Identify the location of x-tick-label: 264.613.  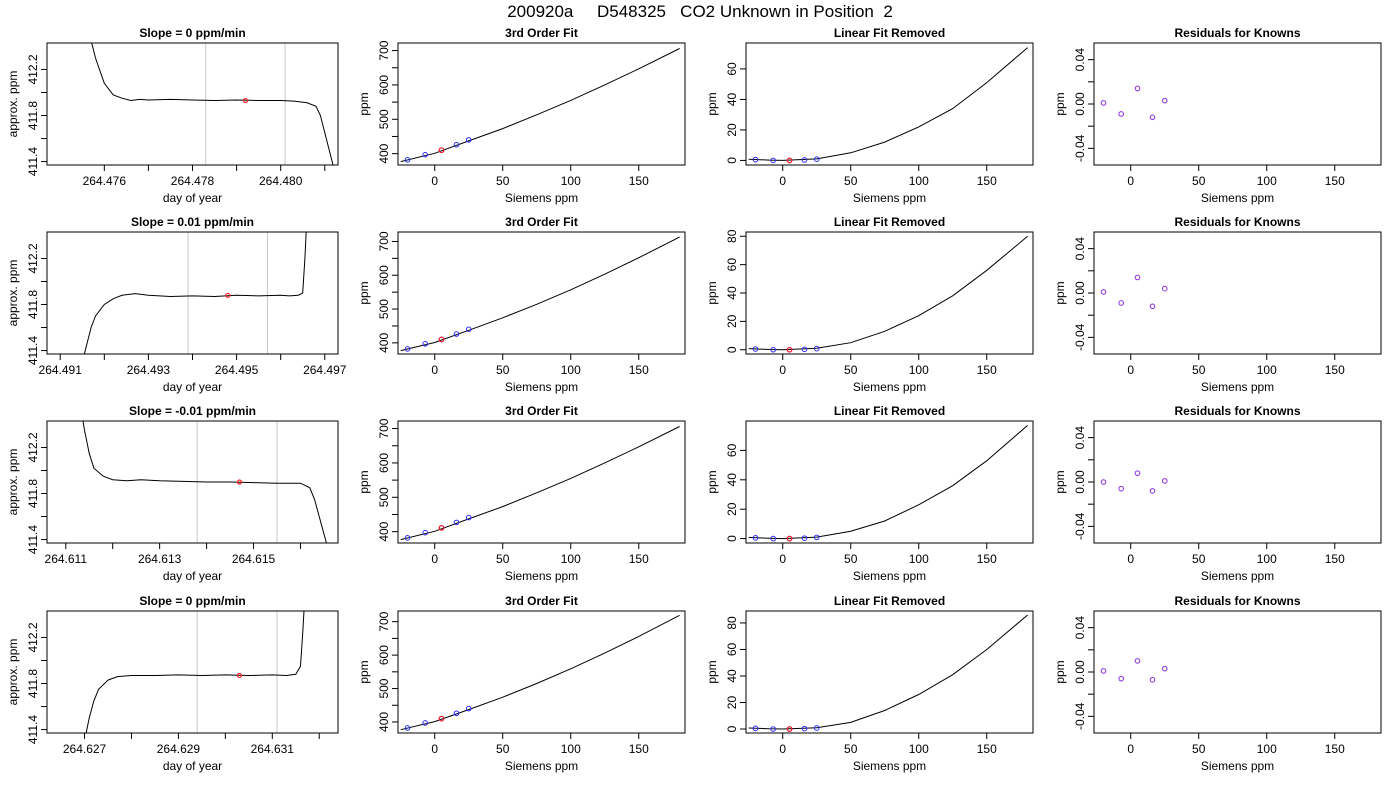
(160, 559).